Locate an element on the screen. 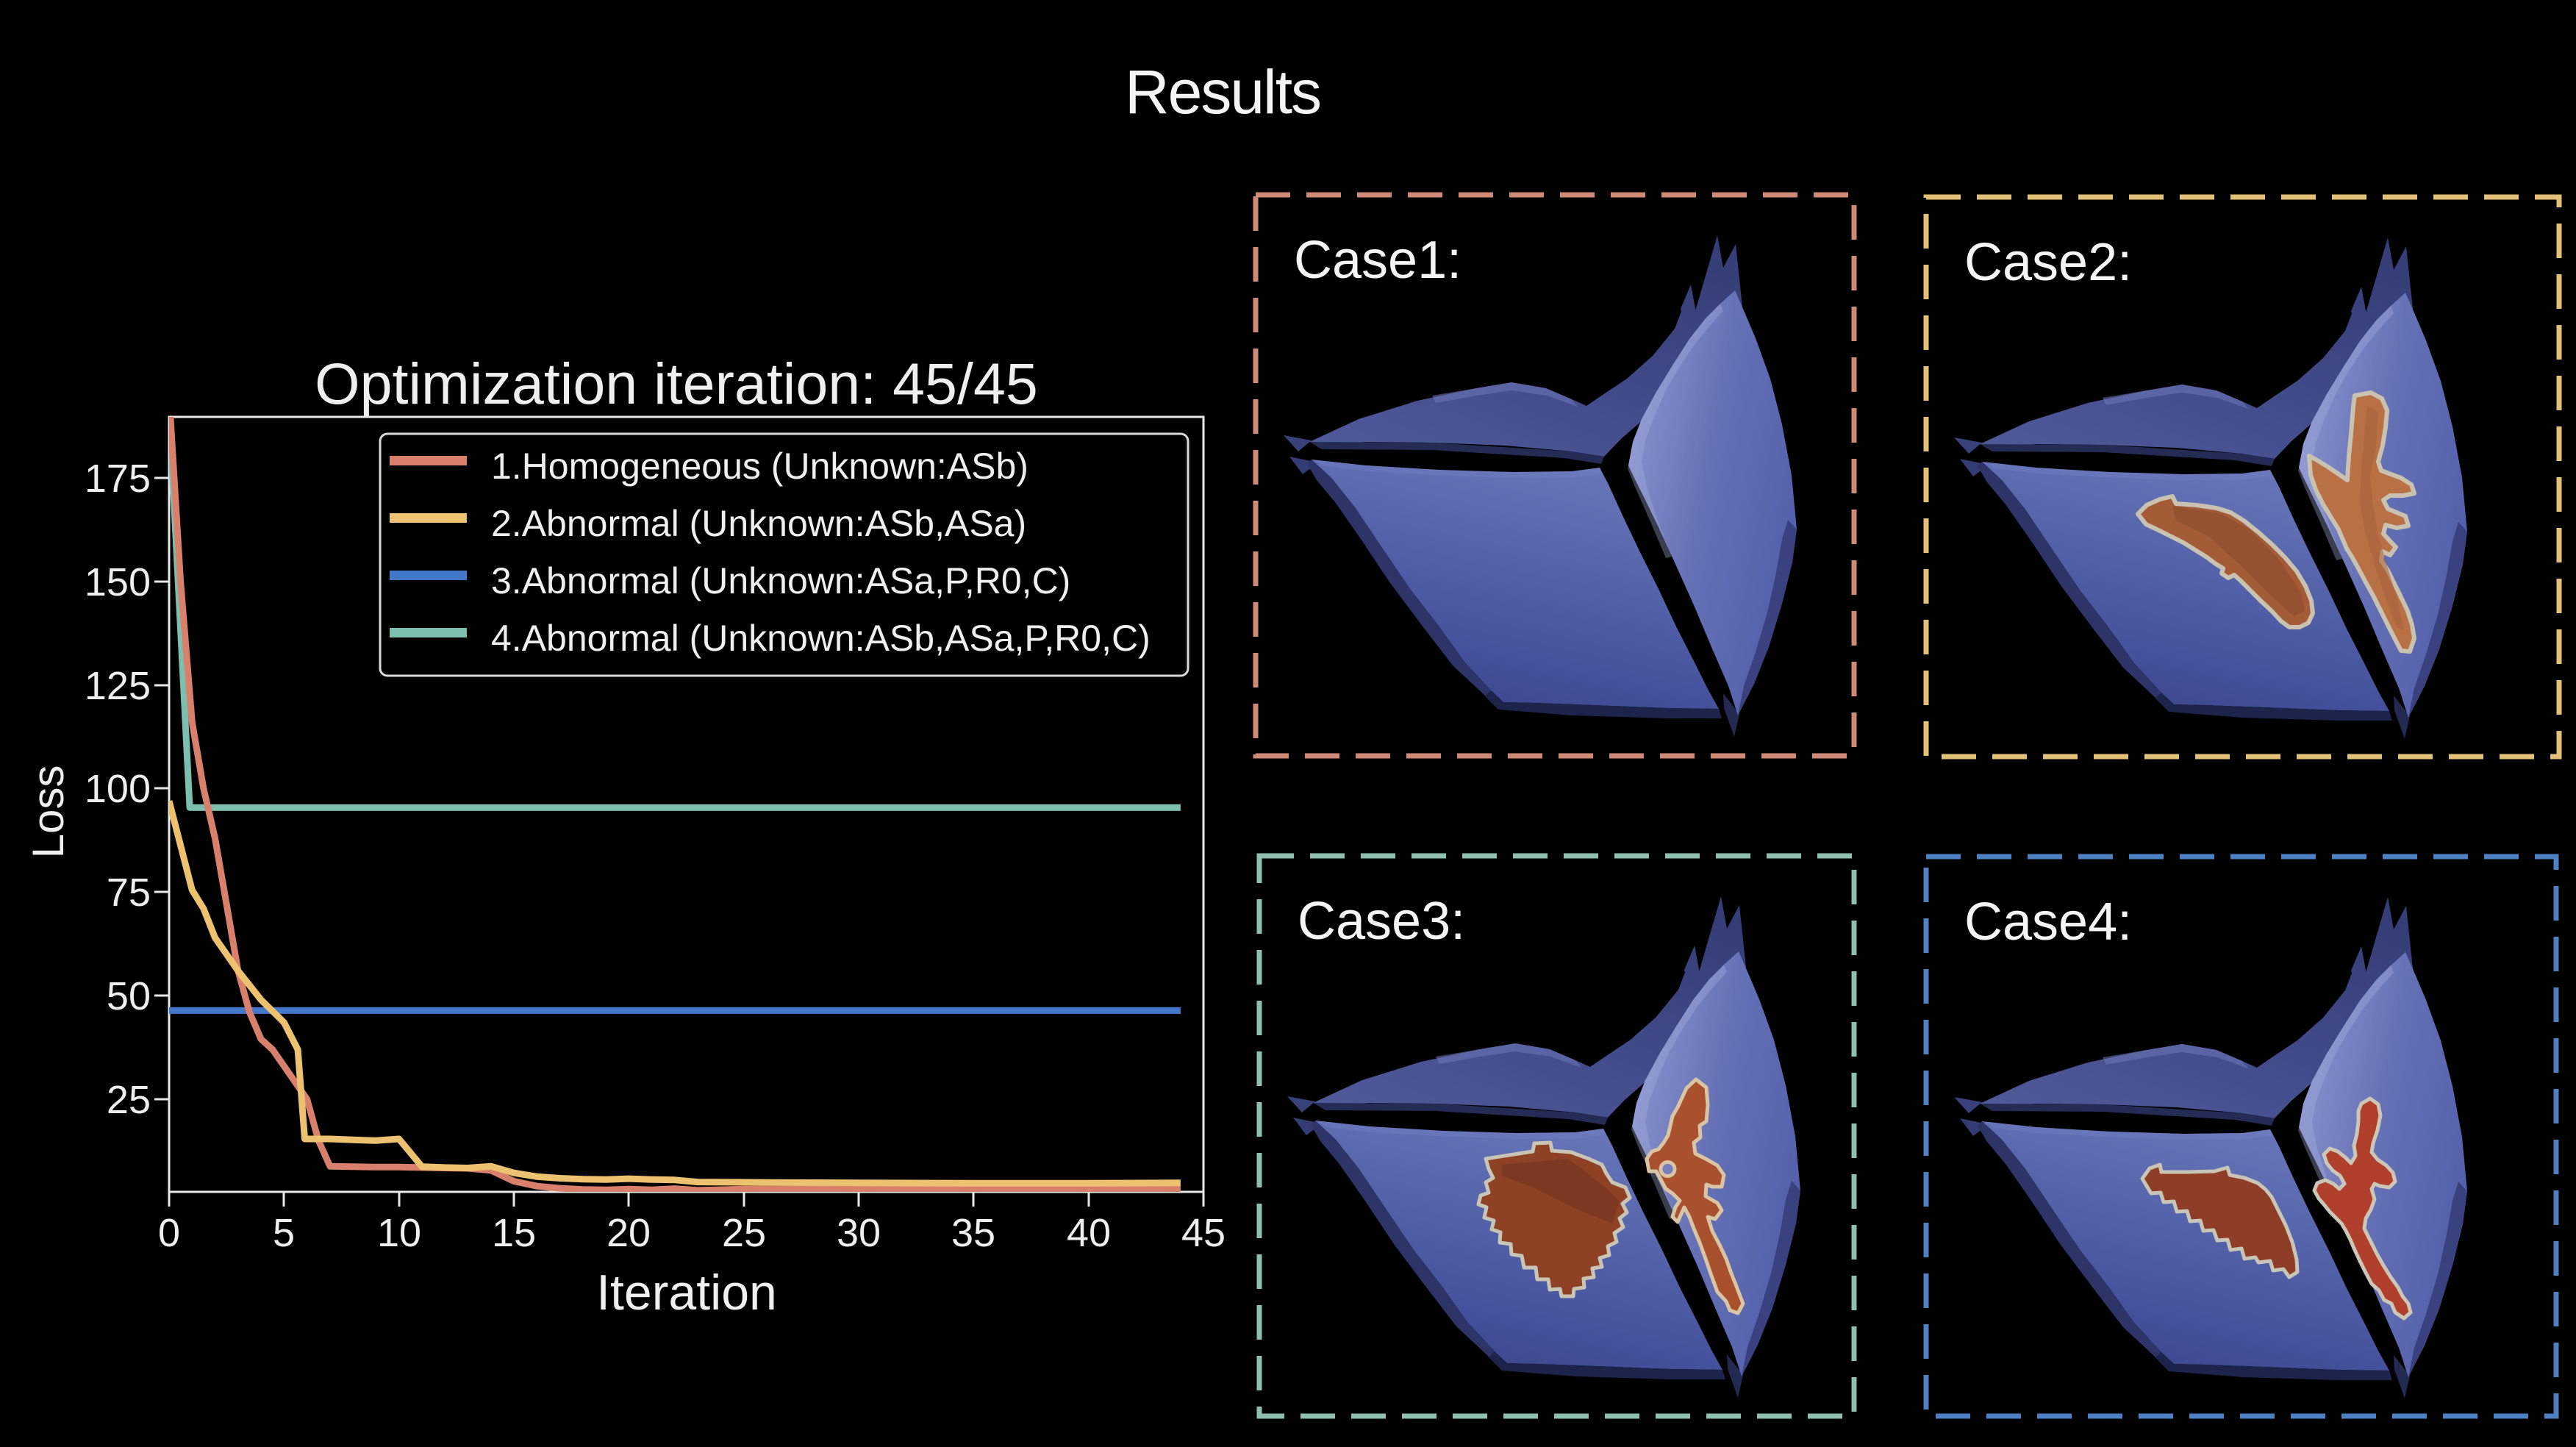  svg-text: 45 is located at coordinates (1203, 1233).